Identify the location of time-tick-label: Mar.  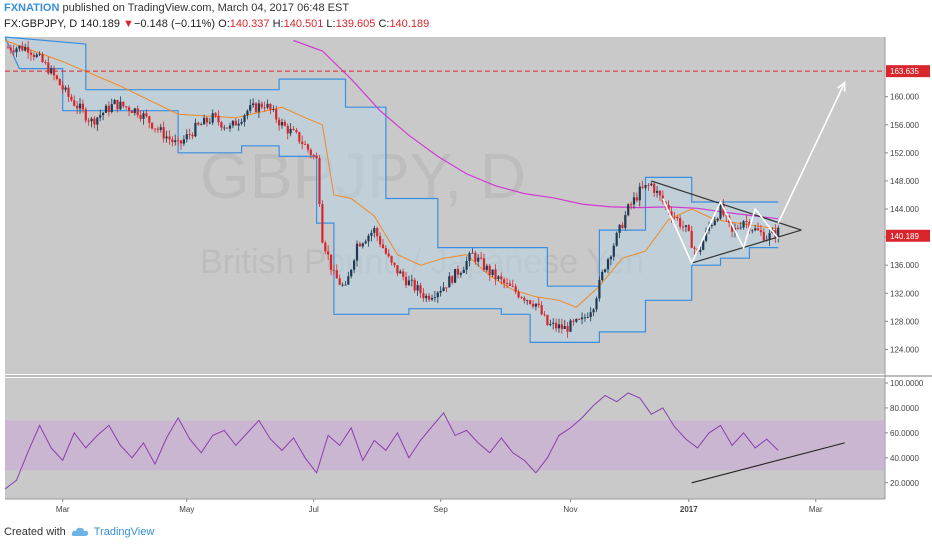
(816, 509).